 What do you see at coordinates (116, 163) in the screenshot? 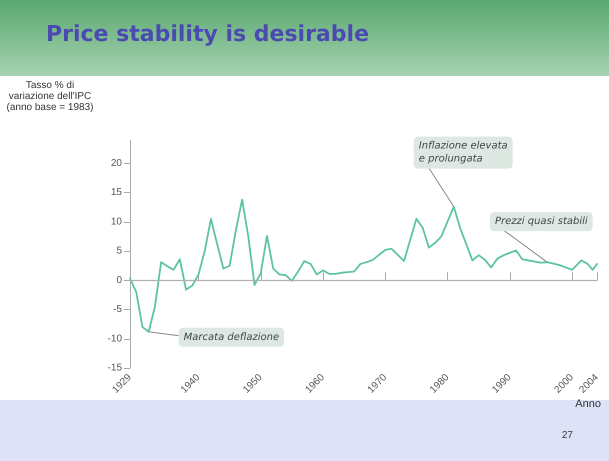
I see `y-tick-label: 20` at bounding box center [116, 163].